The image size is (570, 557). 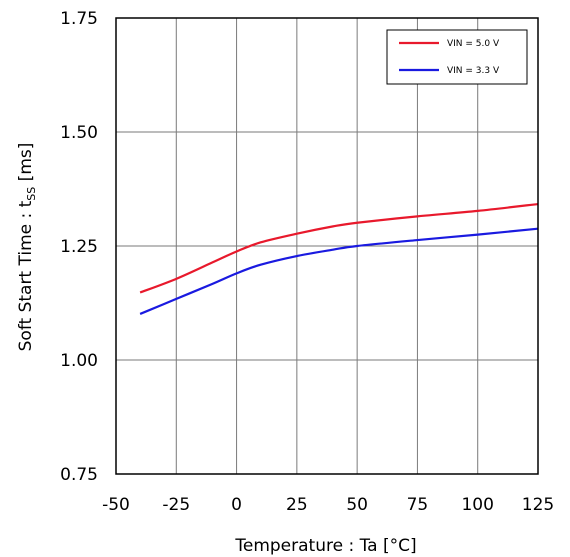 What do you see at coordinates (473, 44) in the screenshot?
I see `legend-label: VIN = 5.0 V` at bounding box center [473, 44].